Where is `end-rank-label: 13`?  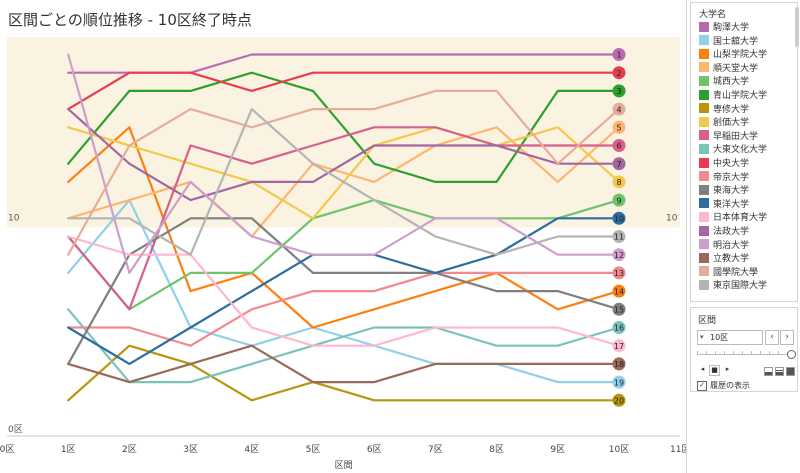
end-rank-label: 13 is located at coordinates (619, 273).